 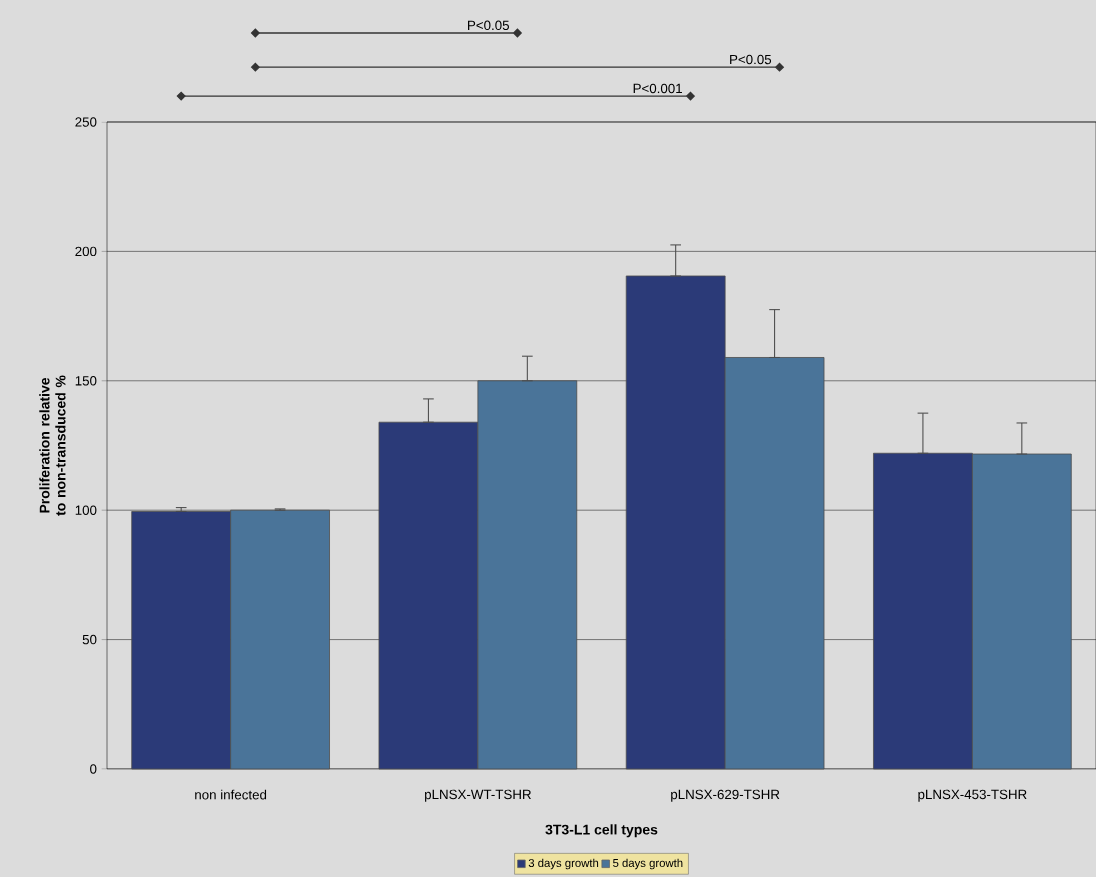 I want to click on y-tick-label: 100, so click(x=86, y=510).